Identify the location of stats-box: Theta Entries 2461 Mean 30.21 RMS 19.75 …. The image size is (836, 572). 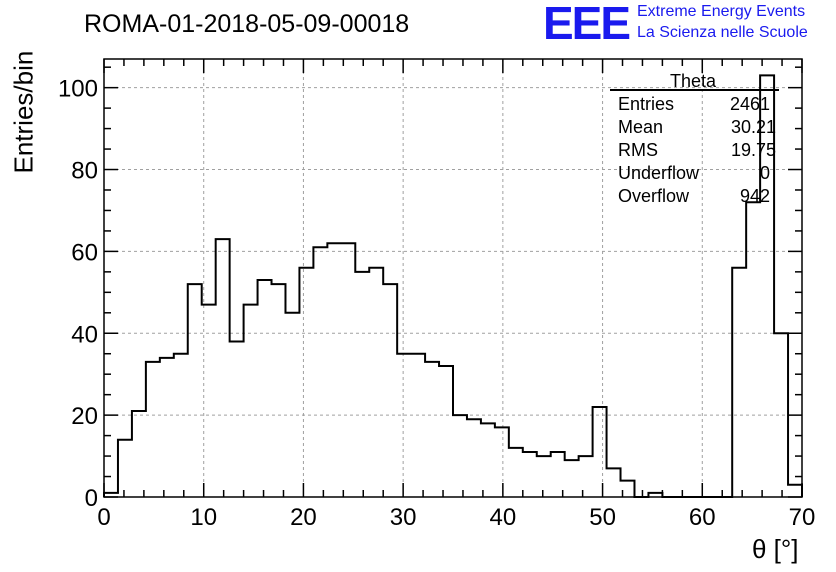
(694, 138).